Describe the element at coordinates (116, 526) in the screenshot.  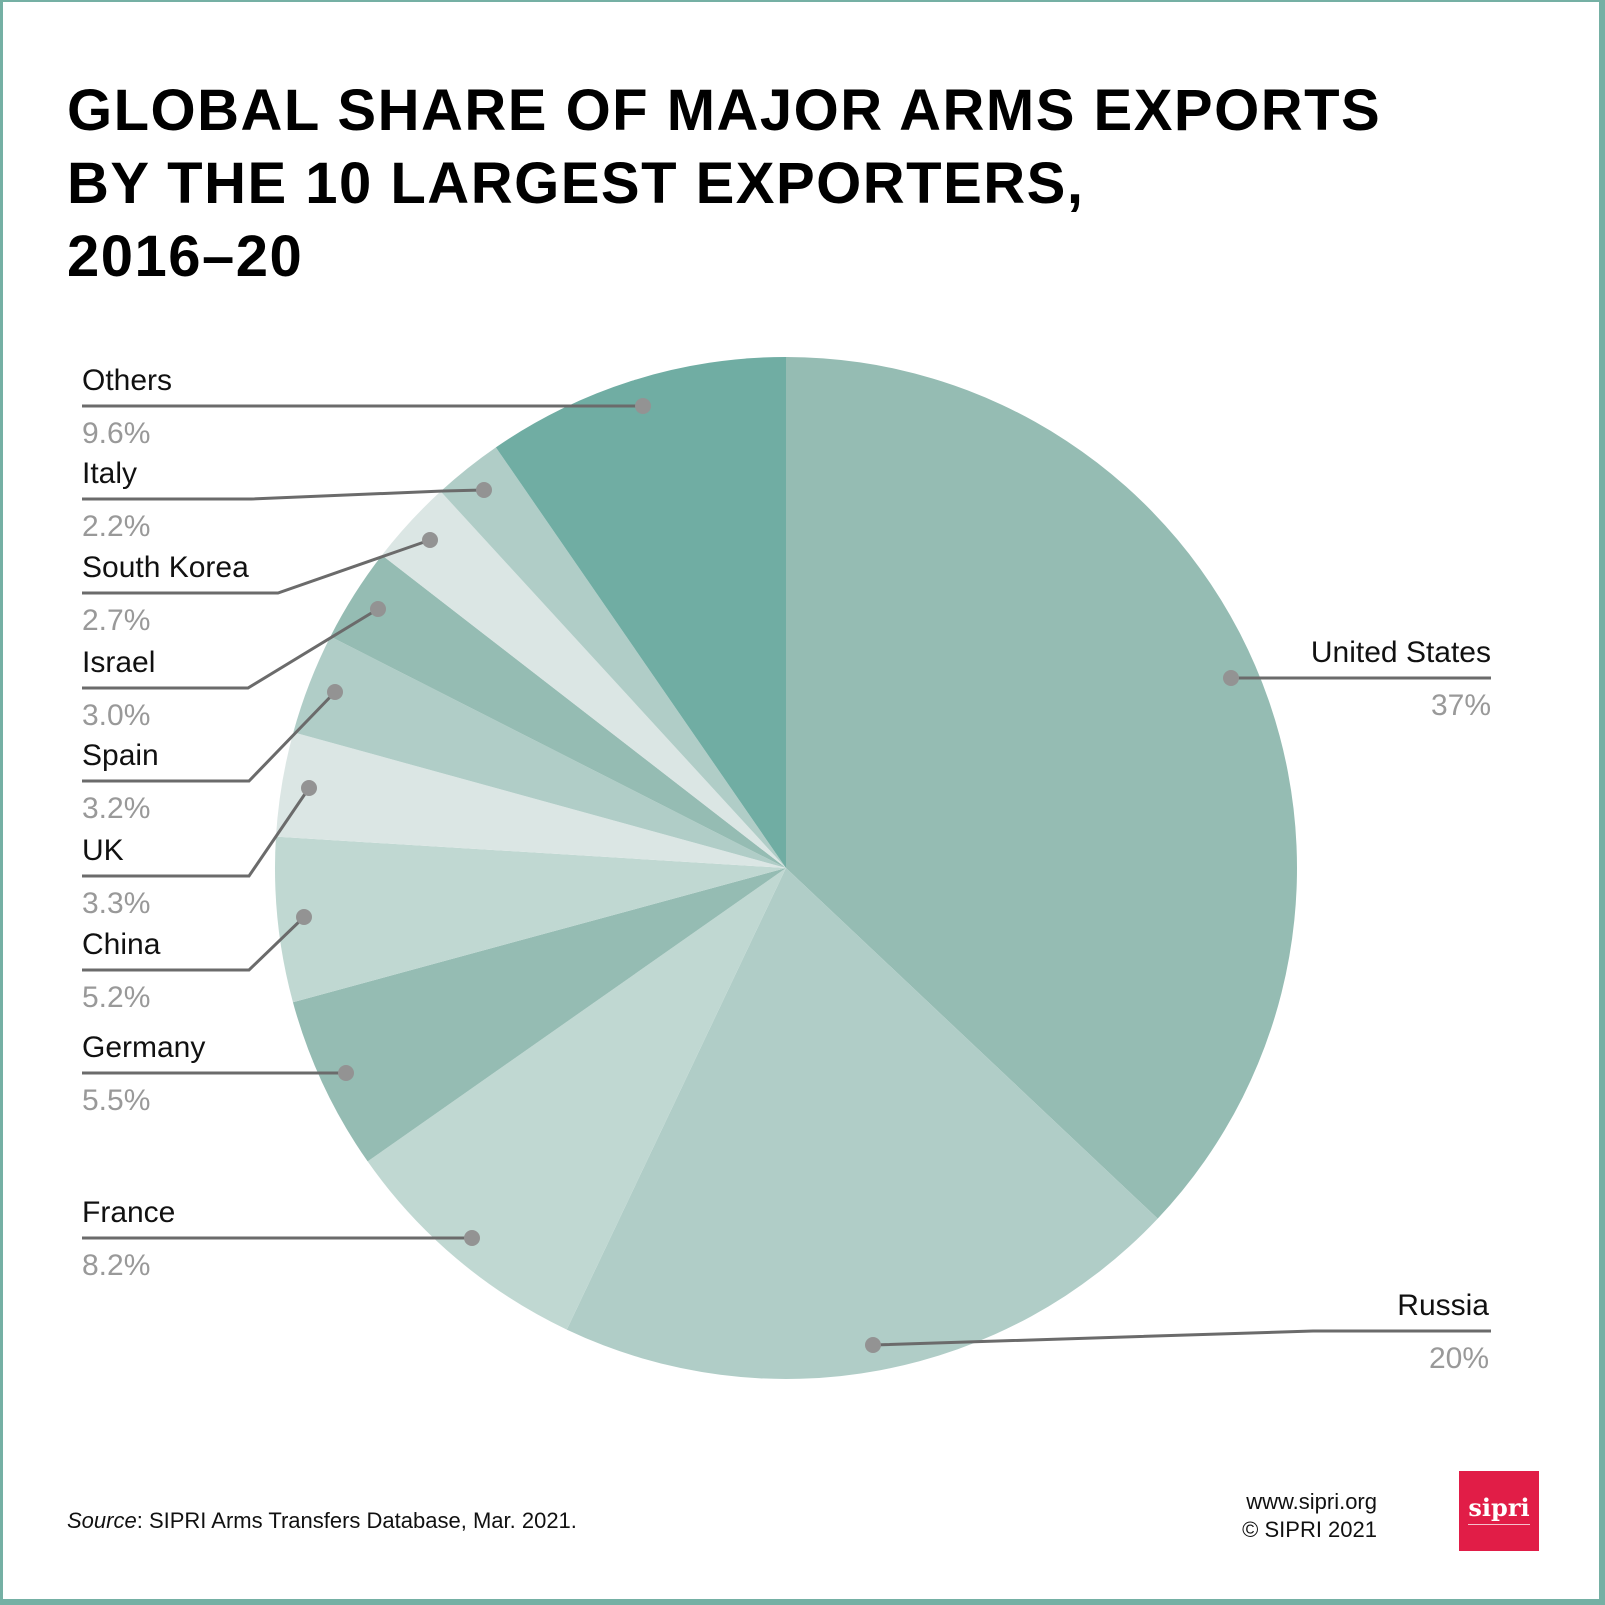
I see `slice-value-italy: 2.2%` at that location.